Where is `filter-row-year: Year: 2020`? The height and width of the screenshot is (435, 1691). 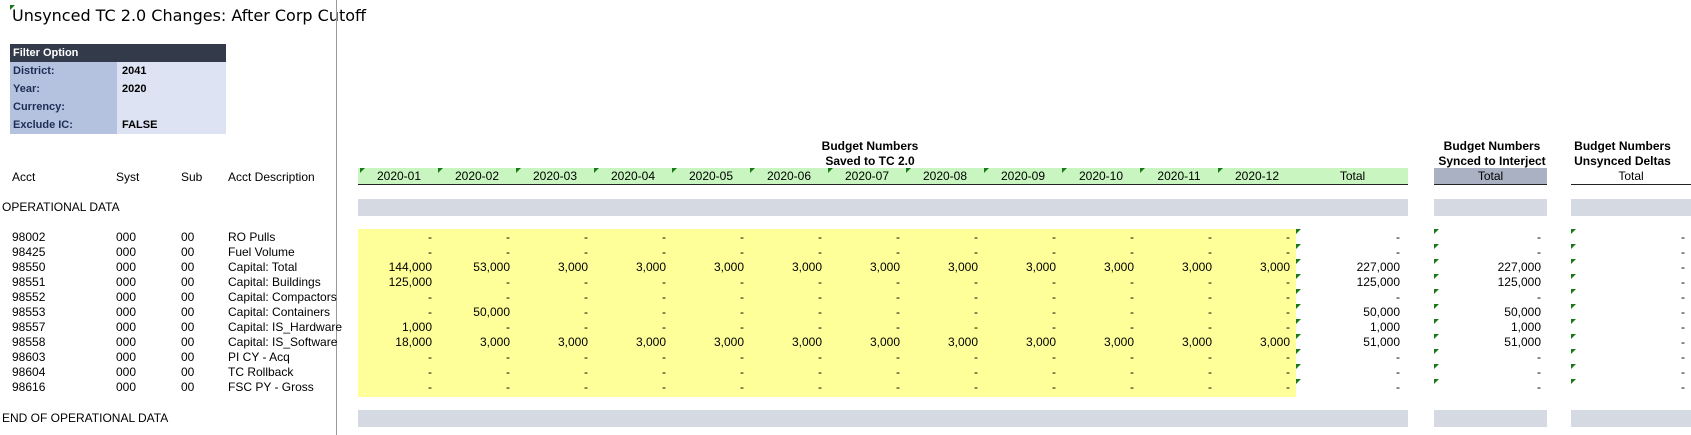
filter-row-year: Year: 2020 is located at coordinates (118, 89).